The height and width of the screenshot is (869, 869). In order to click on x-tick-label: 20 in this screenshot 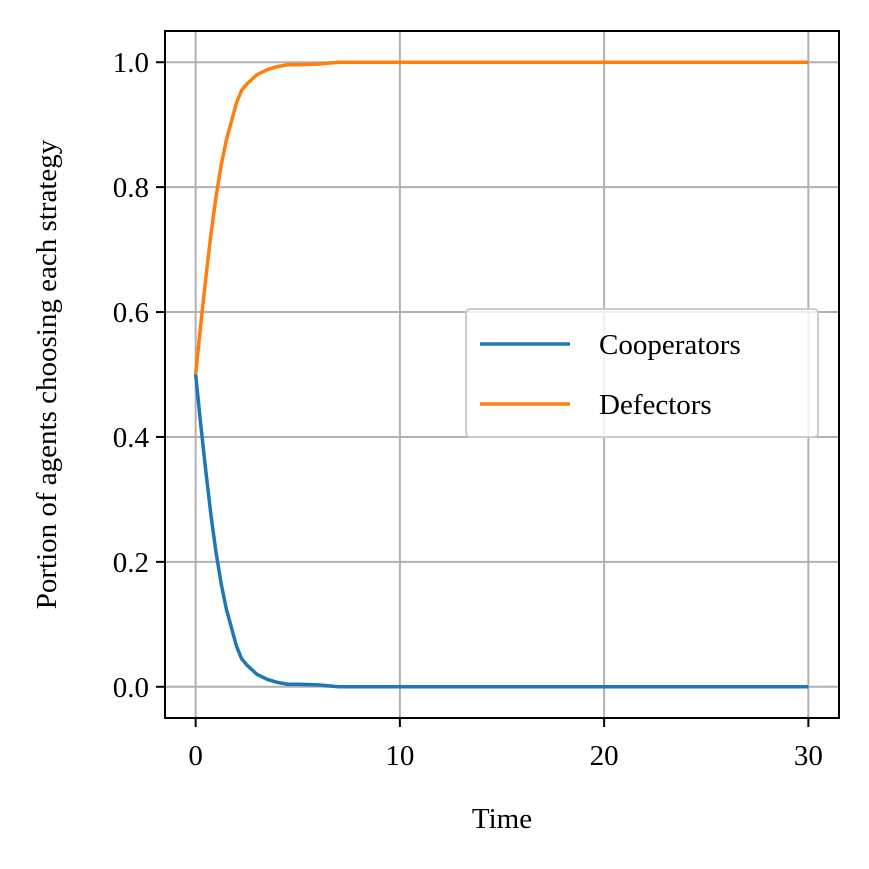, I will do `click(604, 756)`.